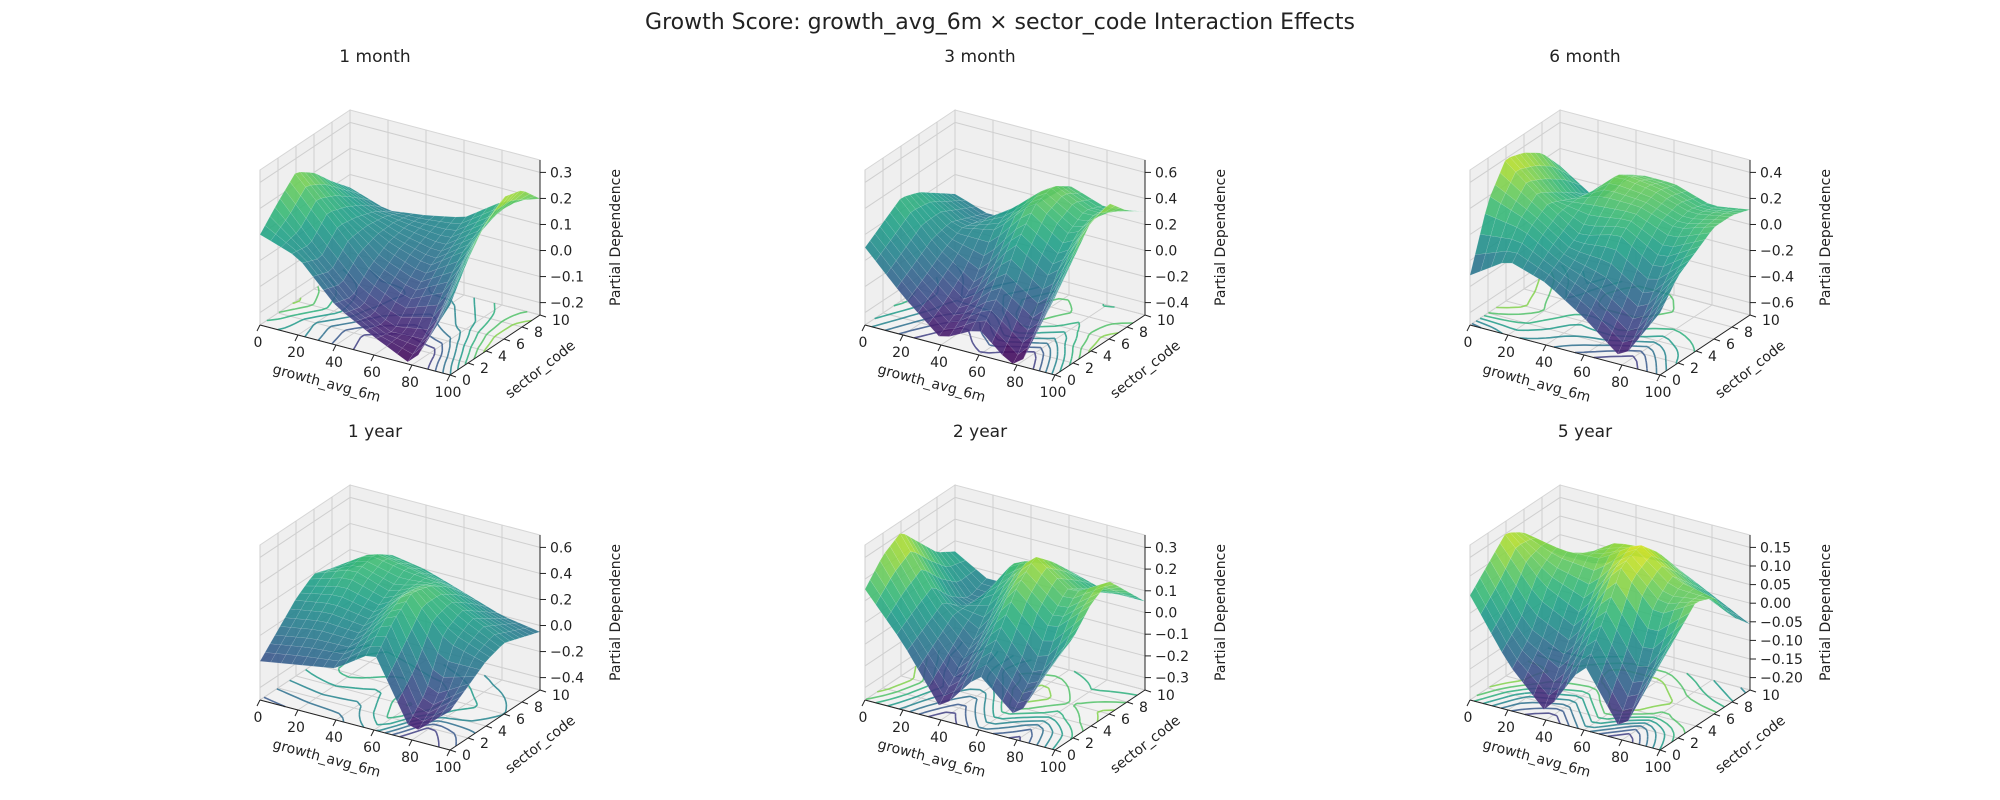 The image size is (2000, 800). I want to click on surface, so click(1005, 623).